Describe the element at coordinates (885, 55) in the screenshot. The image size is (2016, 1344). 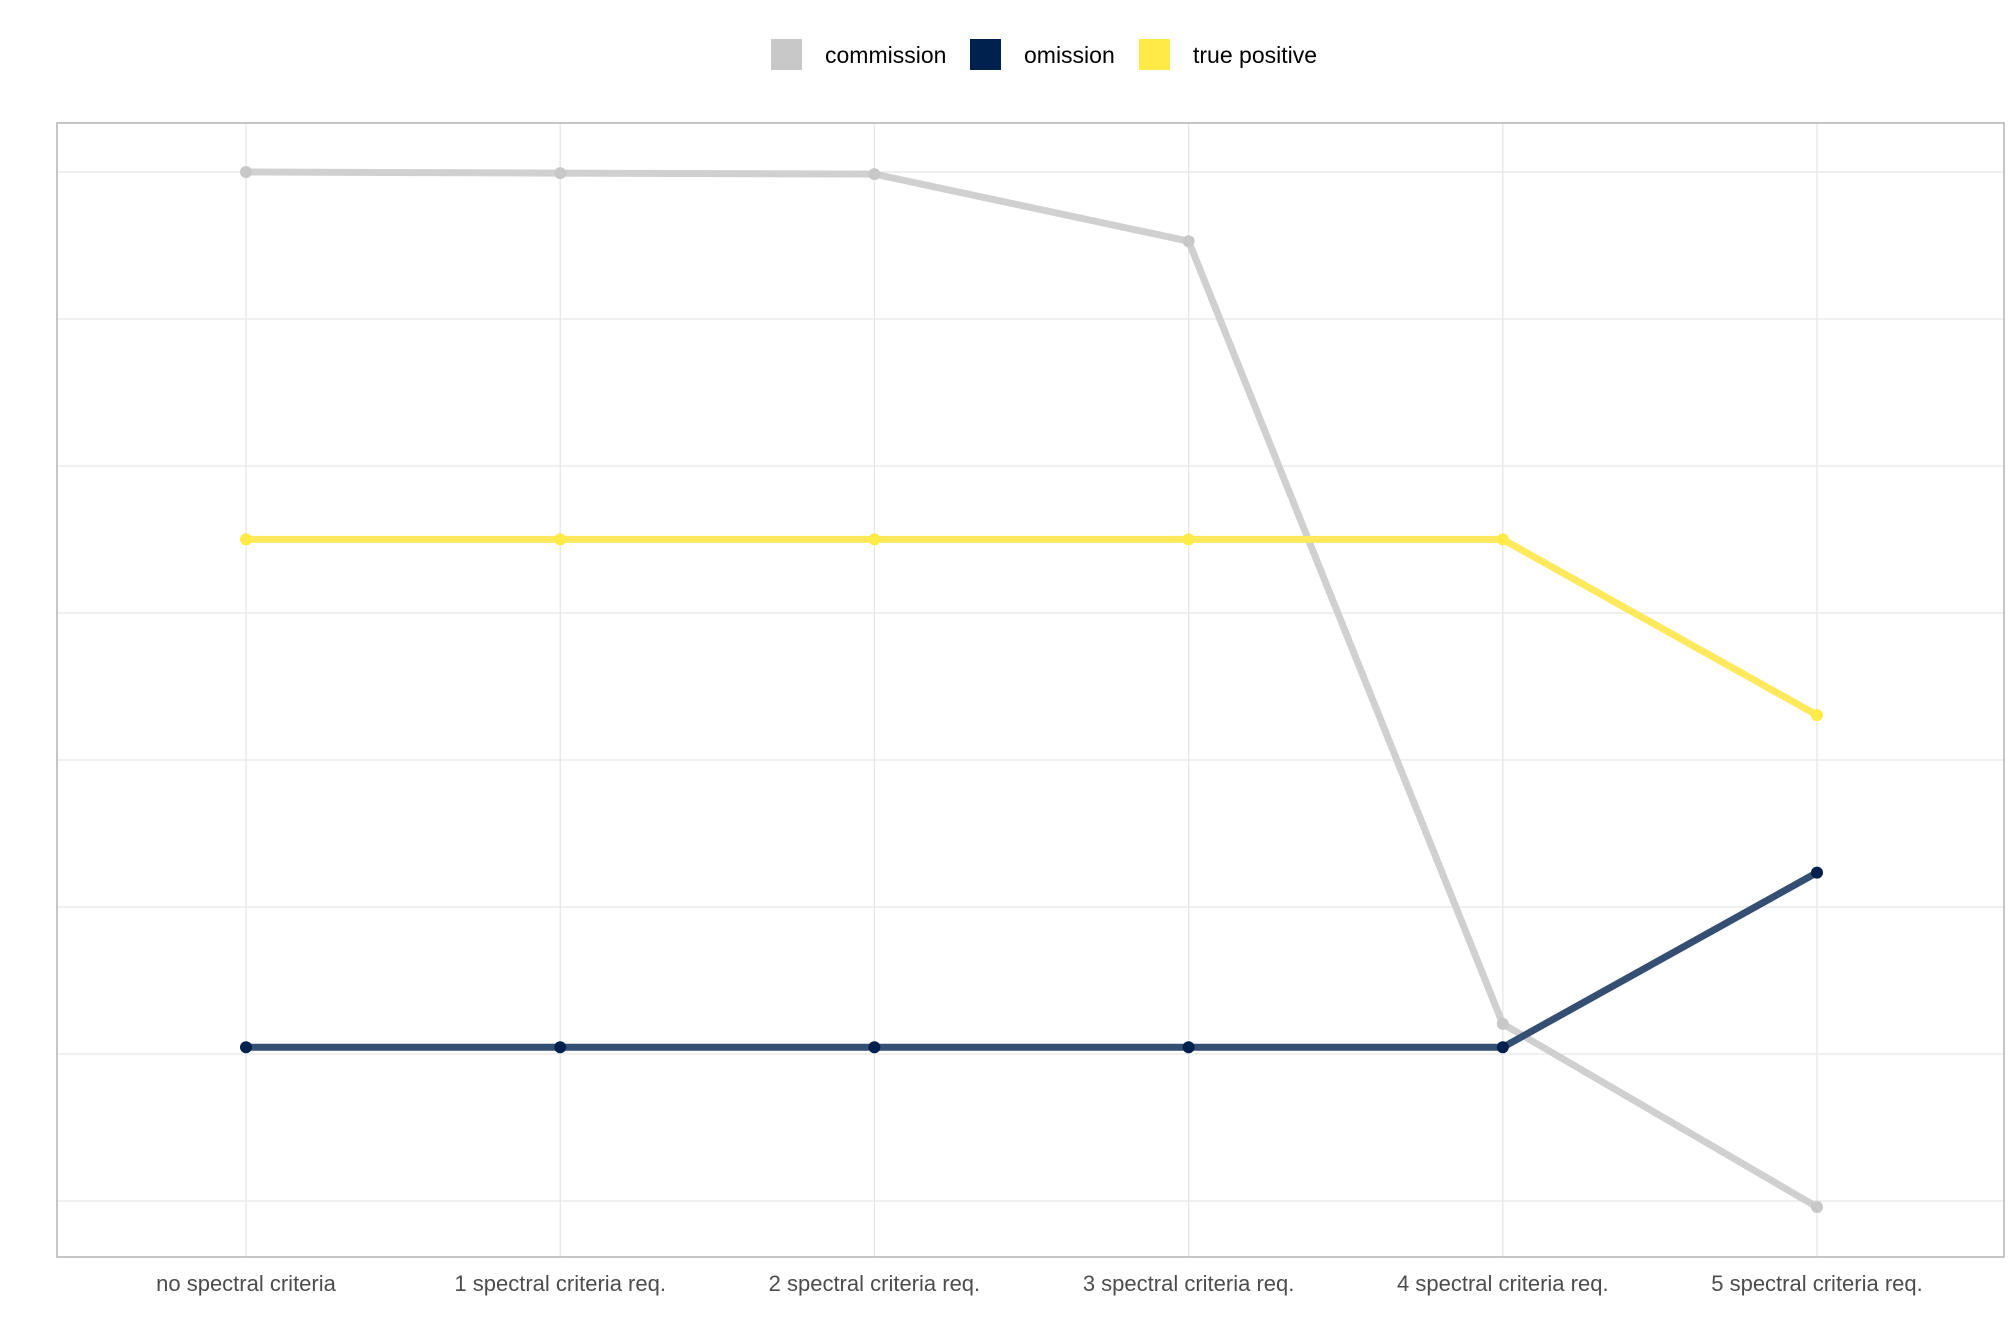
I see `legend-label: commission` at that location.